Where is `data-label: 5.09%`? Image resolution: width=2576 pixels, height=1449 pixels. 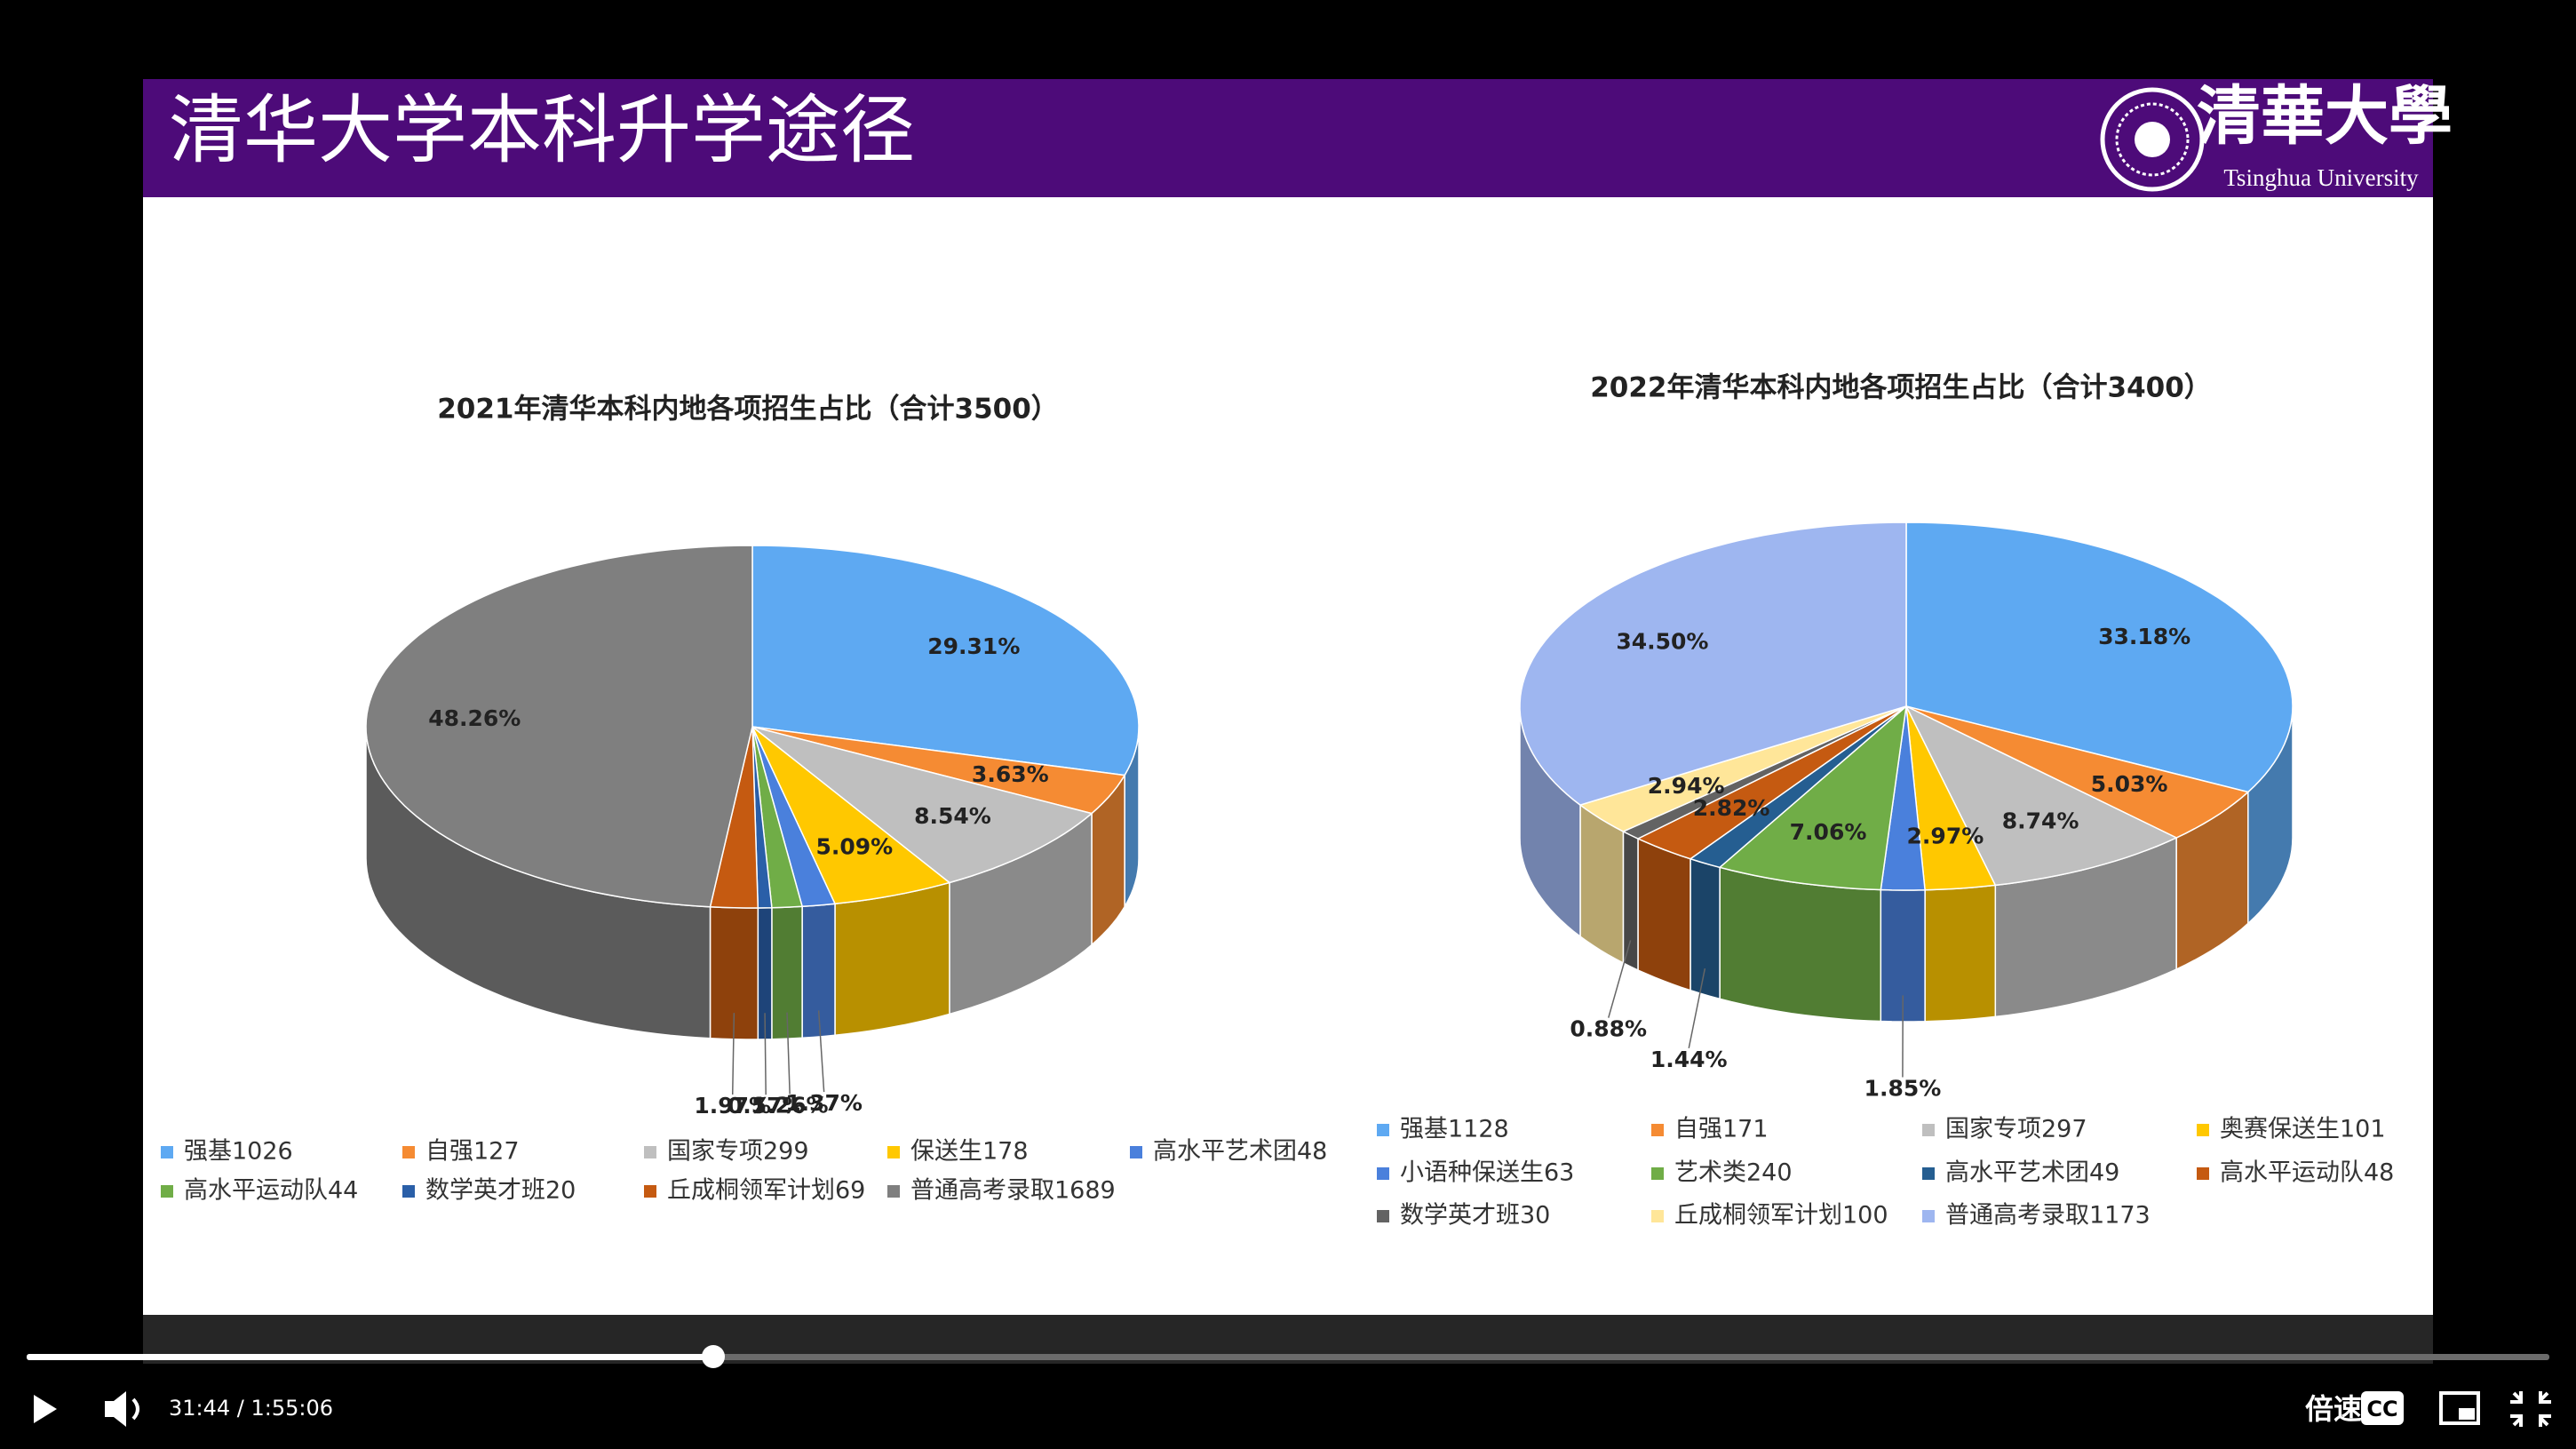 data-label: 5.09% is located at coordinates (854, 847).